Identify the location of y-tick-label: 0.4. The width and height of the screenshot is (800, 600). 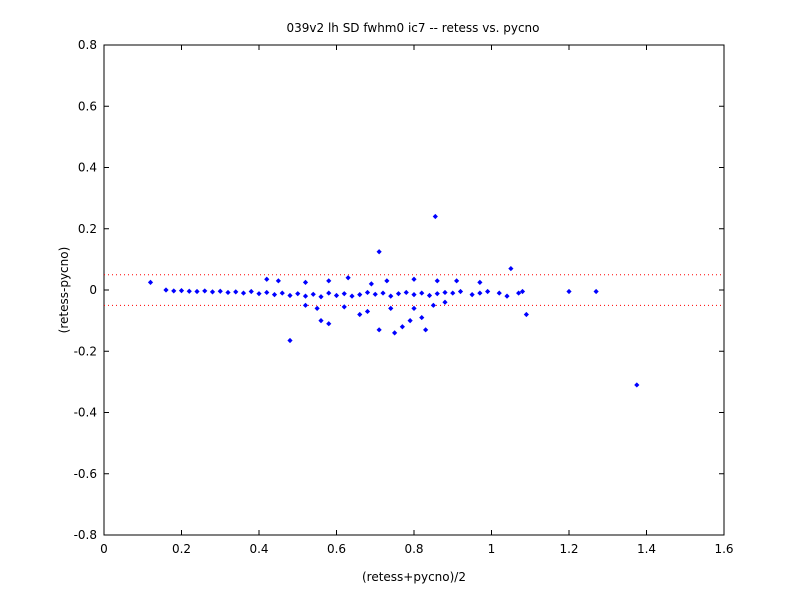
(87, 168).